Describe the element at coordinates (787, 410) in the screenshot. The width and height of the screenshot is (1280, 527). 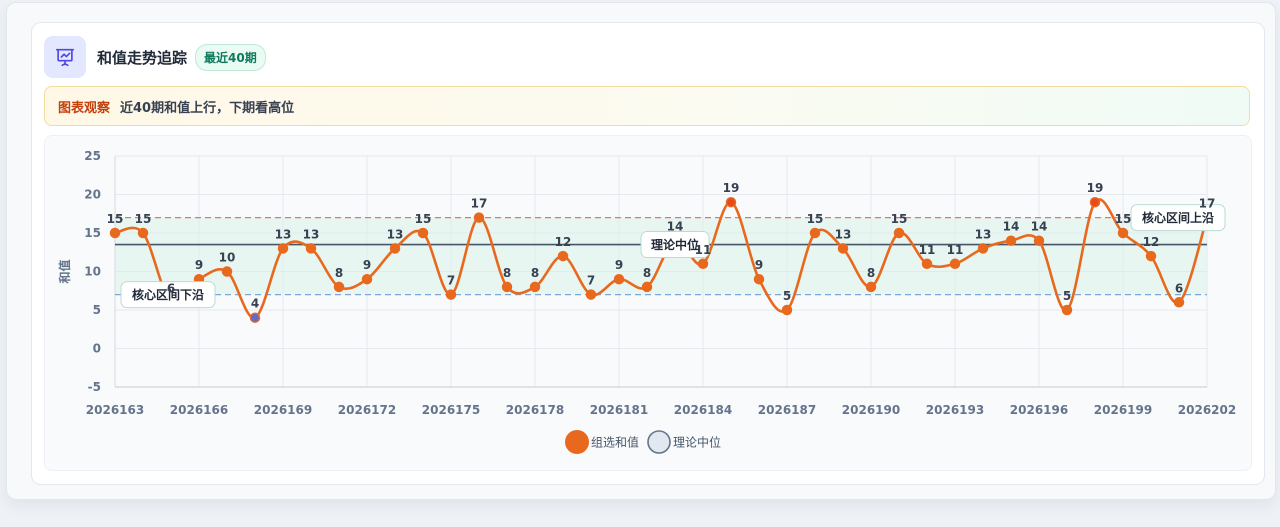
I see `x-tick-label: 2026187` at that location.